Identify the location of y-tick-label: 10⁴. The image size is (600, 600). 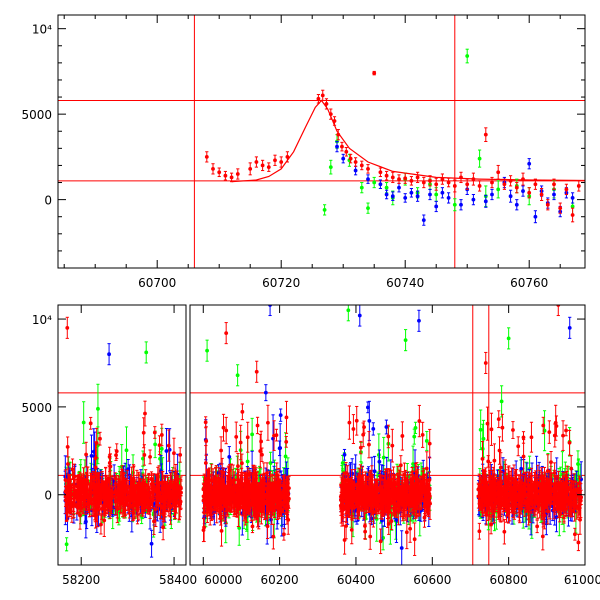
(42, 30).